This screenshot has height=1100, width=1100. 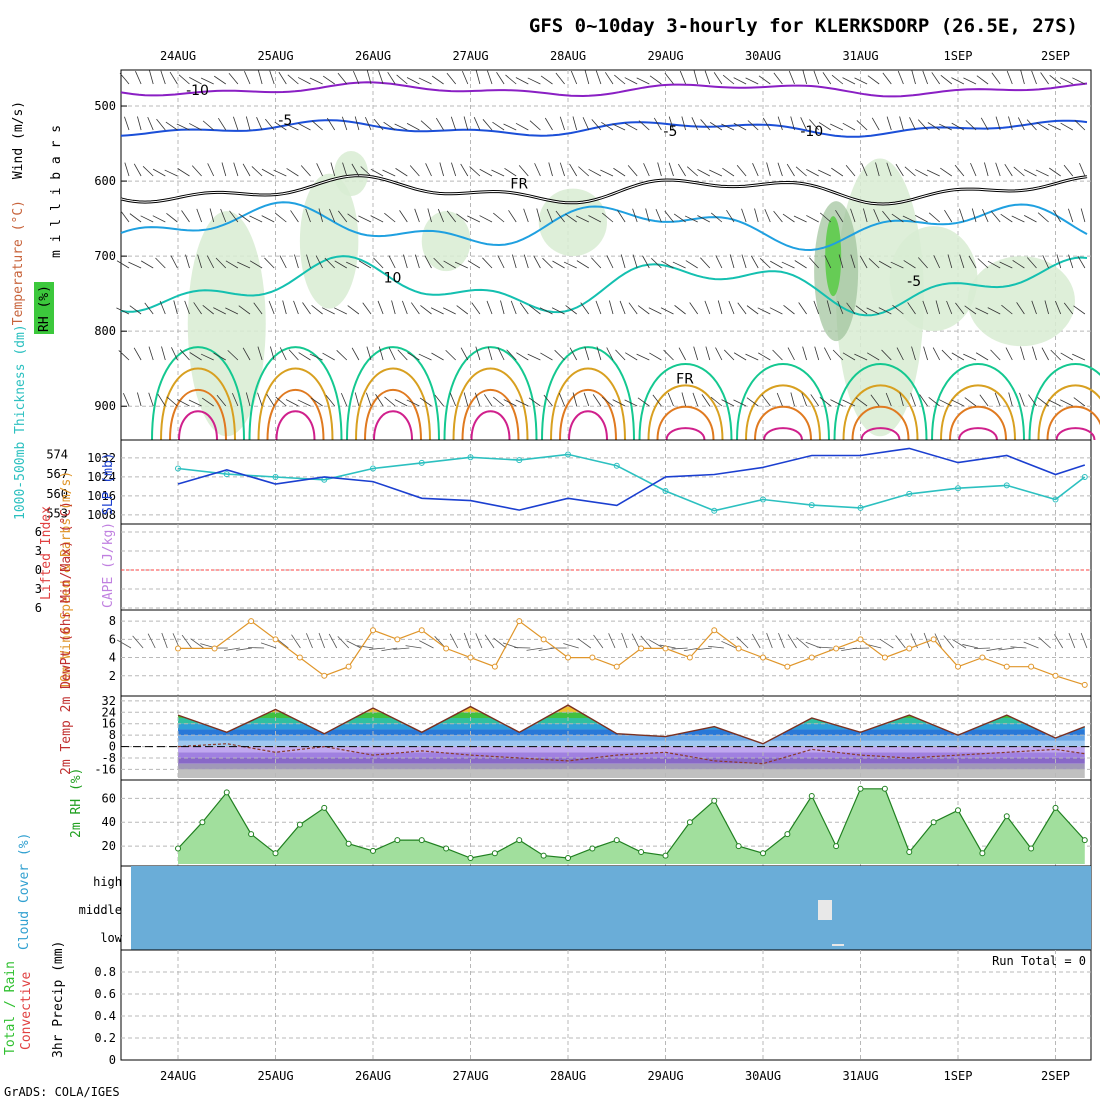 What do you see at coordinates (470, 56) in the screenshot?
I see `date-tick-top: 27AUG` at bounding box center [470, 56].